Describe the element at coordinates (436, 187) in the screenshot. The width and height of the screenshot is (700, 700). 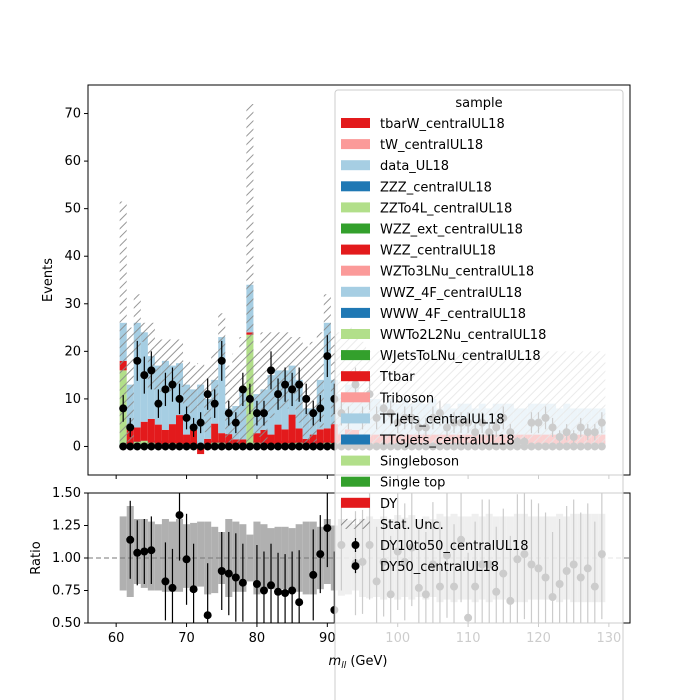
I see `legend-label: ZZZ_centralUL18` at that location.